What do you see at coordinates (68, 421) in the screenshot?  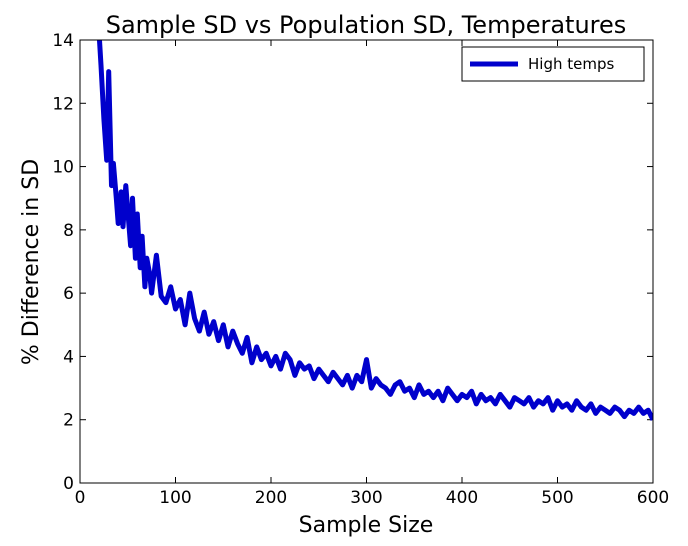 I see `y-tick-label: 2` at bounding box center [68, 421].